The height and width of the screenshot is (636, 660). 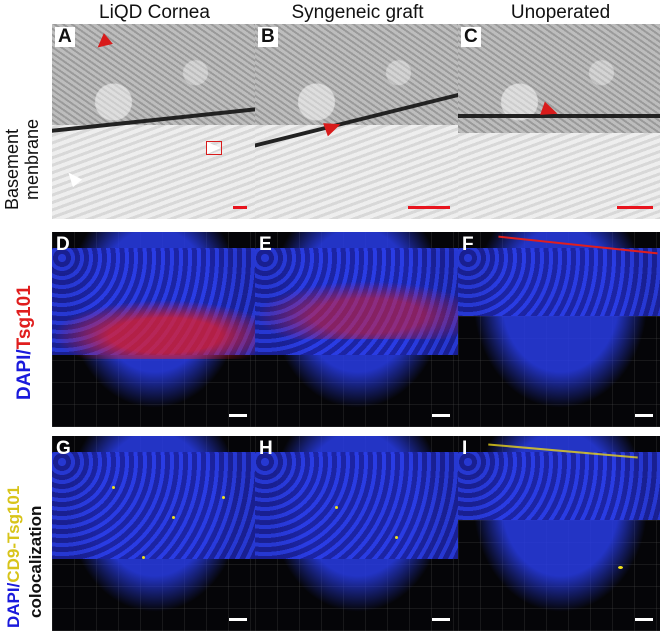 I want to click on panel-b-em-image: B, so click(x=357, y=121).